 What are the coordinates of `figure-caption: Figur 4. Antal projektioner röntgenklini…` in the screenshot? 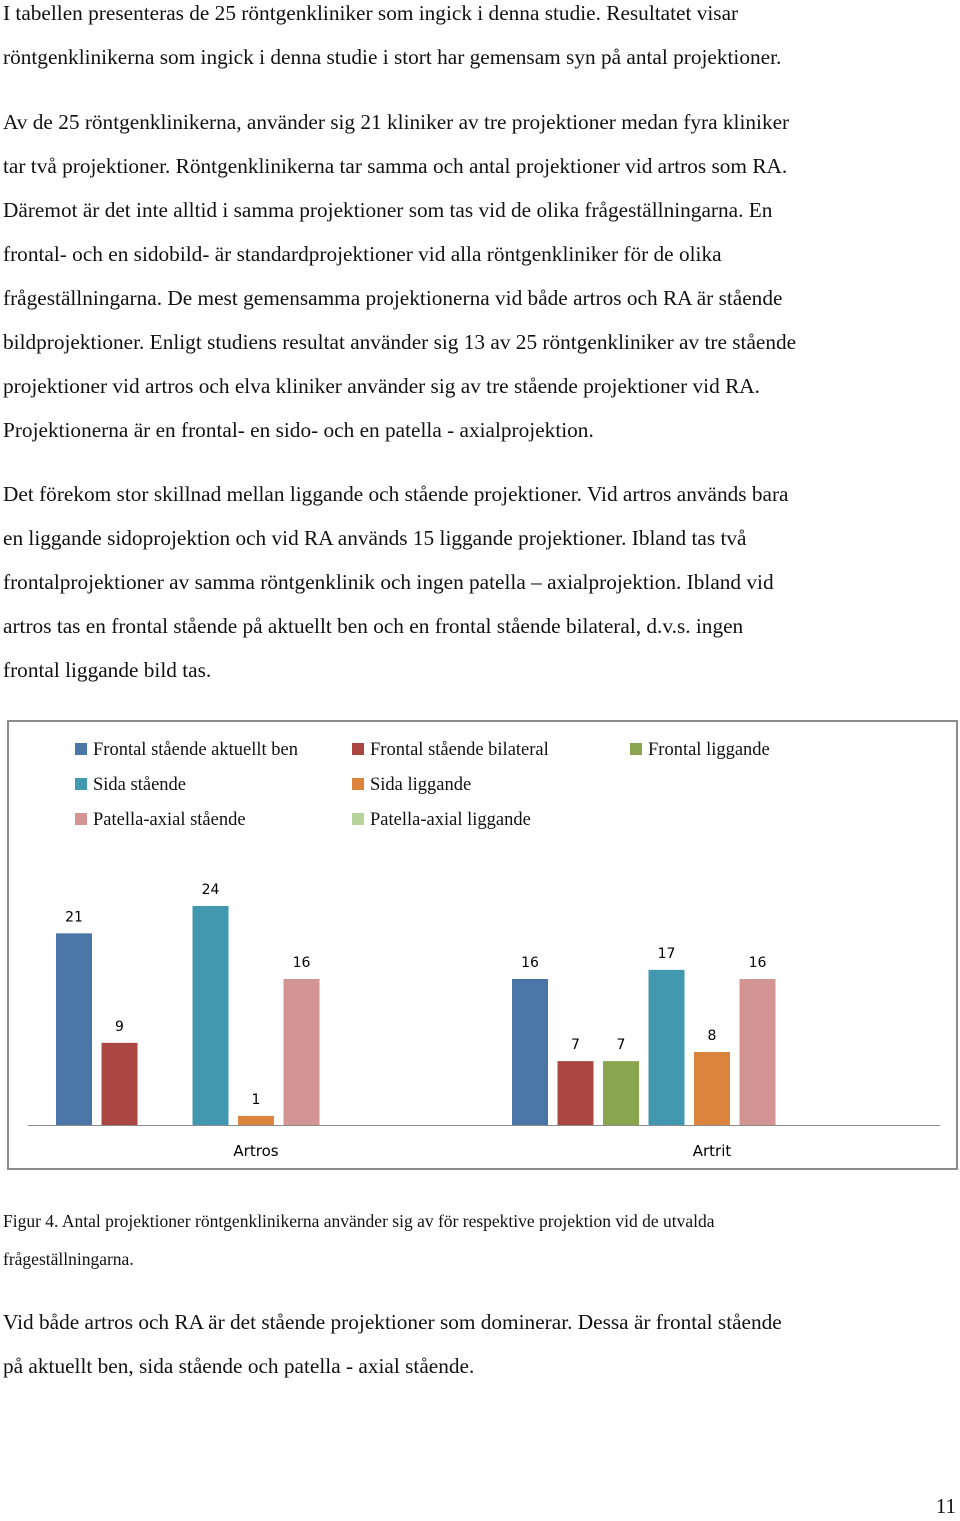 It's located at (478, 1240).